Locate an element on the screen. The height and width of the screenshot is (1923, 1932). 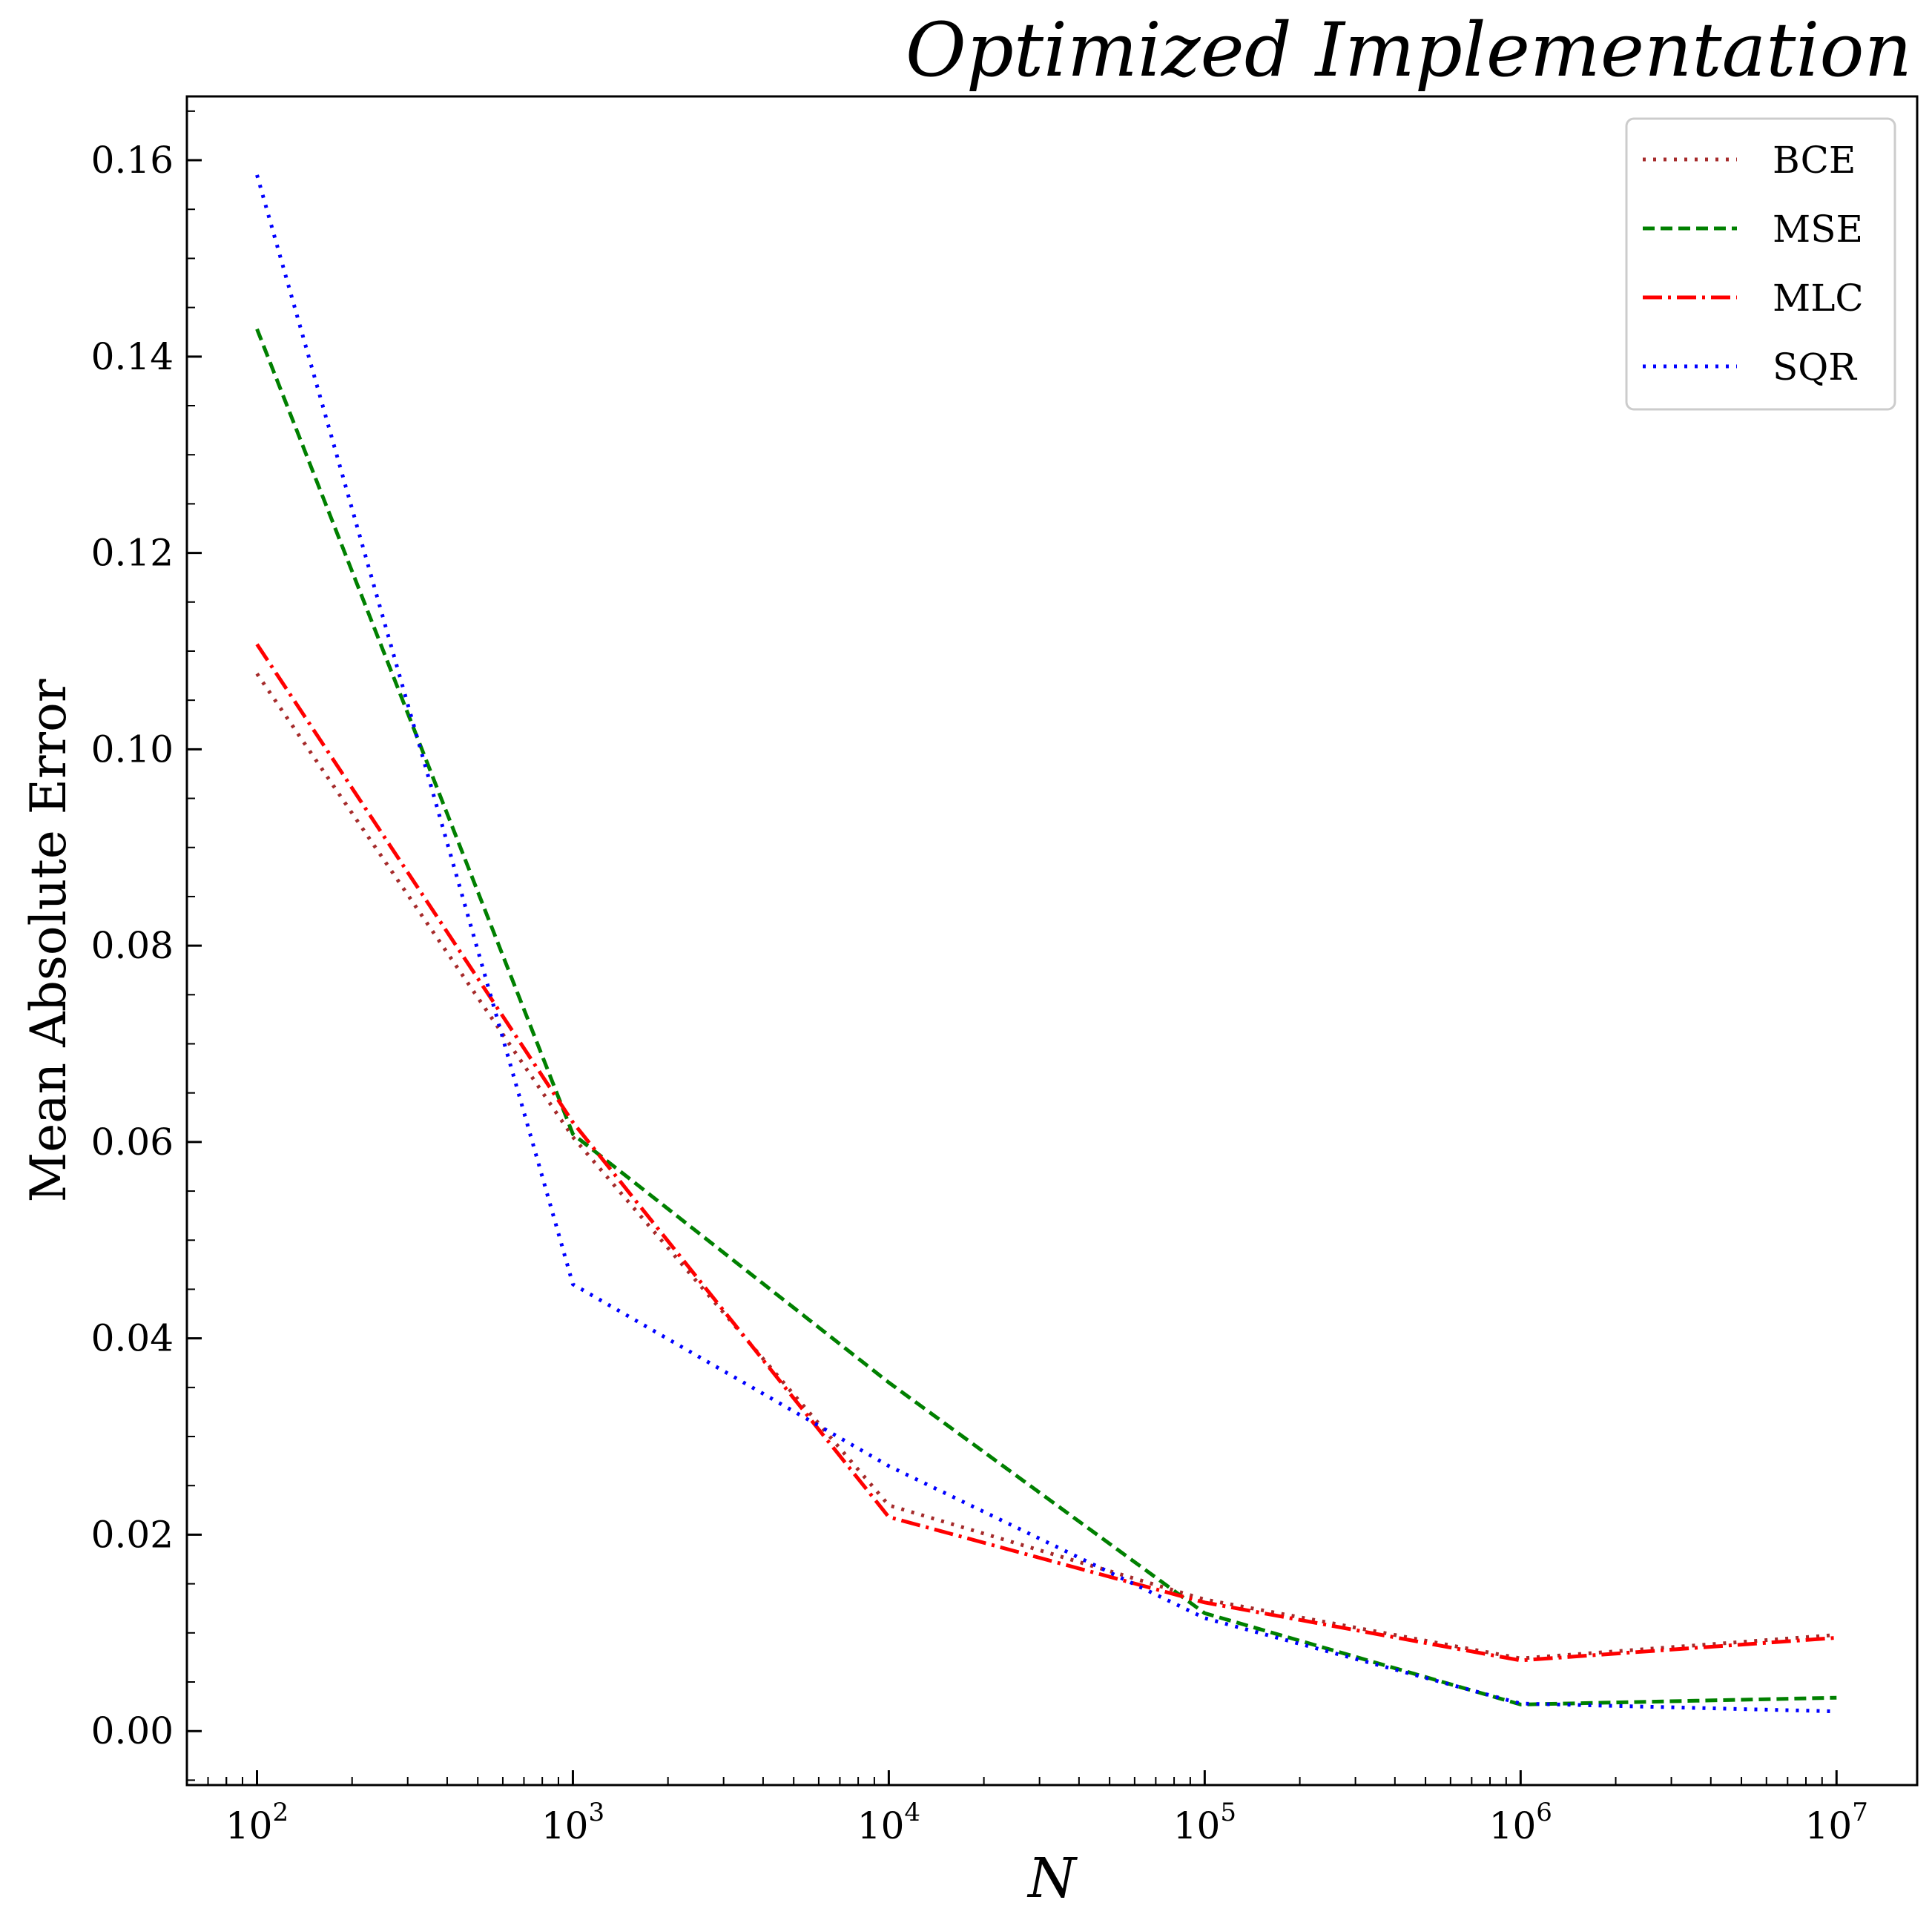
y-tick-label: 0.04 is located at coordinates (132, 1338).